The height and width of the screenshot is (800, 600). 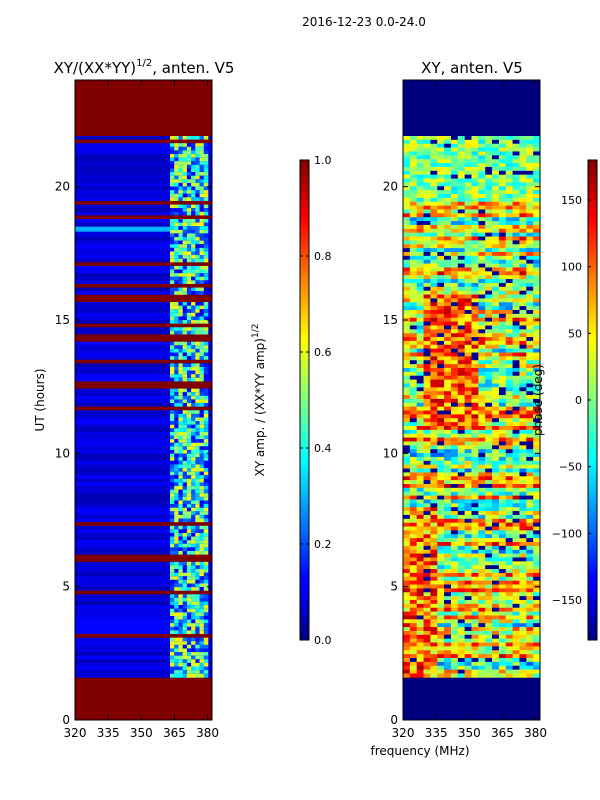 I want to click on y-tick-label: 20, so click(x=390, y=187).